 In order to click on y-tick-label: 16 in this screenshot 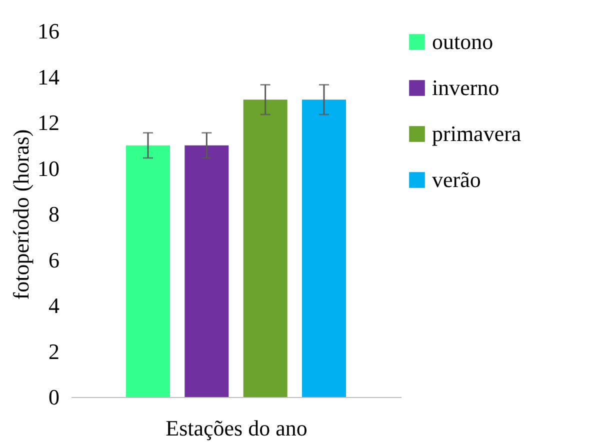, I will do `click(49, 31)`.